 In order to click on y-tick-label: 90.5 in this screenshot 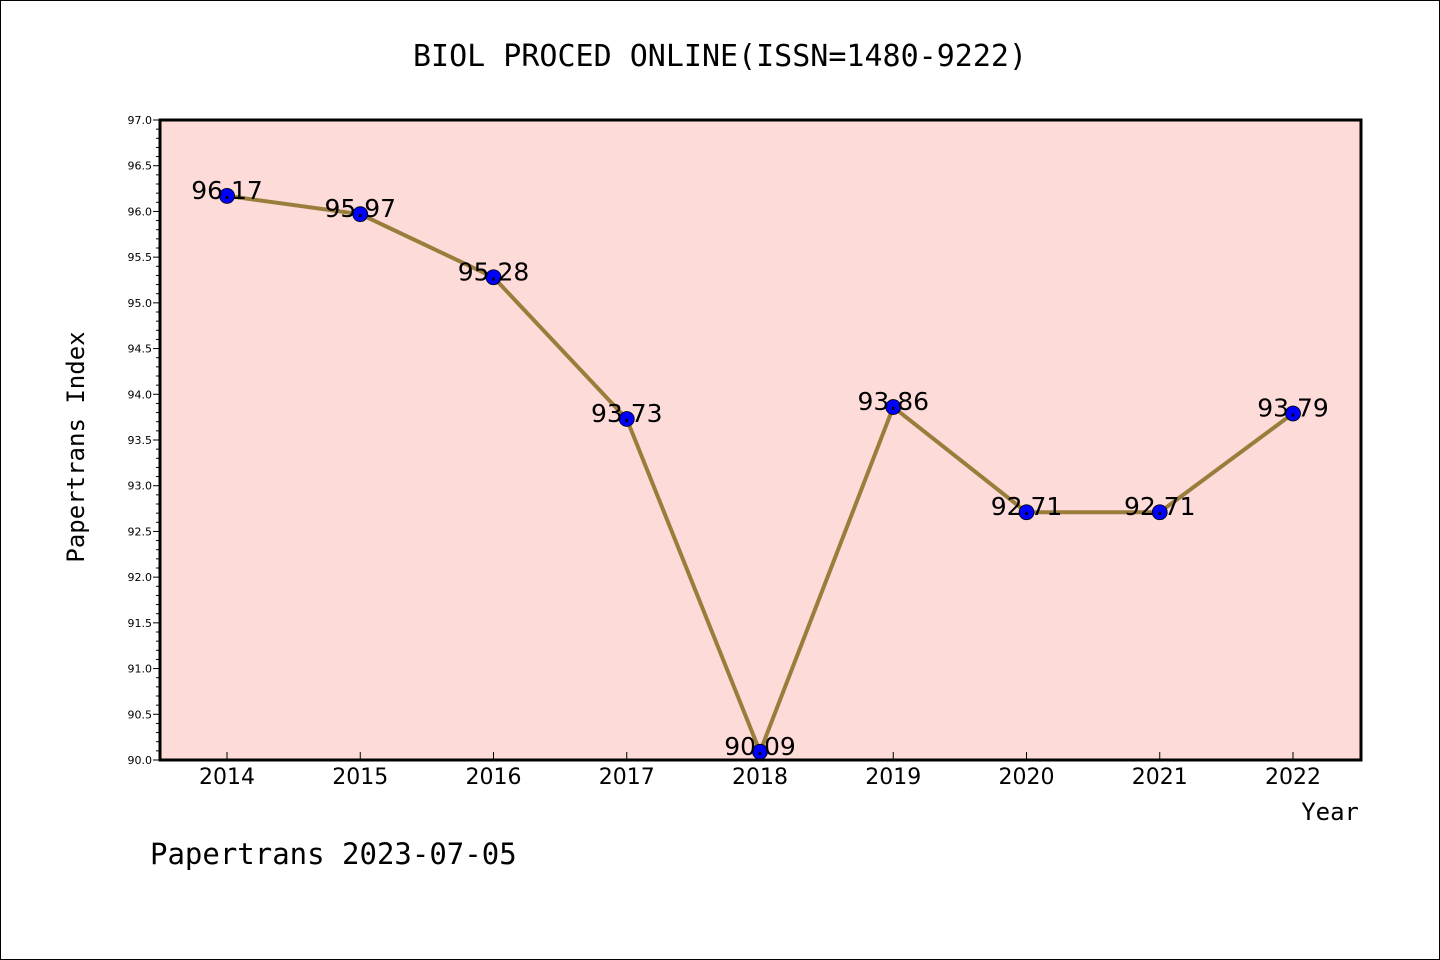, I will do `click(140, 714)`.